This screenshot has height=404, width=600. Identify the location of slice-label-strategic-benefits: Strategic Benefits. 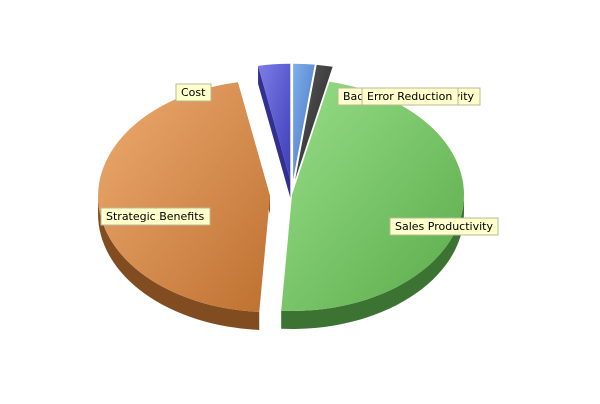
(155, 216).